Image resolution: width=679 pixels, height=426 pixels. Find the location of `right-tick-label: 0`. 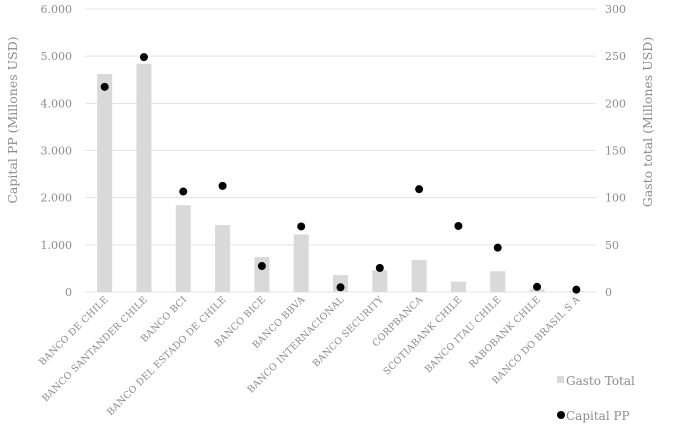

right-tick-label: 0 is located at coordinates (608, 292).